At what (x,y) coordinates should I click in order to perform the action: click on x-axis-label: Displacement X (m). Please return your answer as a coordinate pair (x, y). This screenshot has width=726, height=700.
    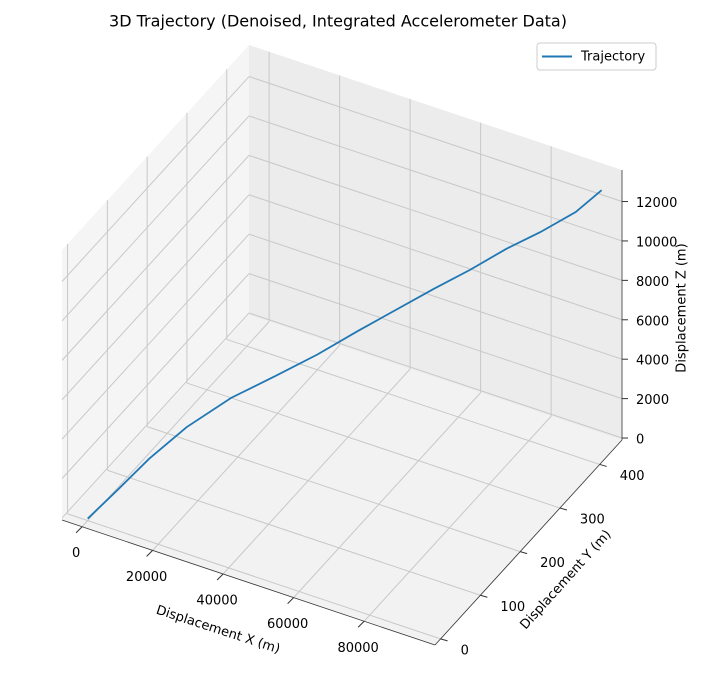
    Looking at the image, I should click on (218, 630).